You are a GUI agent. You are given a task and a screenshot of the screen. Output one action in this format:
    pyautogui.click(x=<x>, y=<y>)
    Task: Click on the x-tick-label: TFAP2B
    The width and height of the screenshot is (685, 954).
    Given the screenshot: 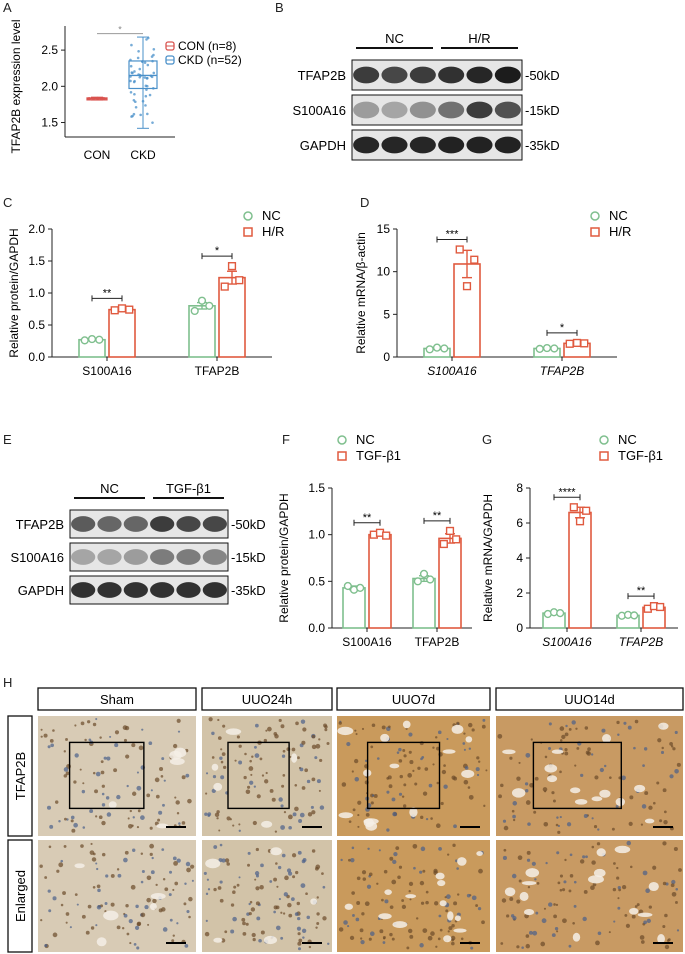 What is the action you would take?
    pyautogui.click(x=437, y=642)
    